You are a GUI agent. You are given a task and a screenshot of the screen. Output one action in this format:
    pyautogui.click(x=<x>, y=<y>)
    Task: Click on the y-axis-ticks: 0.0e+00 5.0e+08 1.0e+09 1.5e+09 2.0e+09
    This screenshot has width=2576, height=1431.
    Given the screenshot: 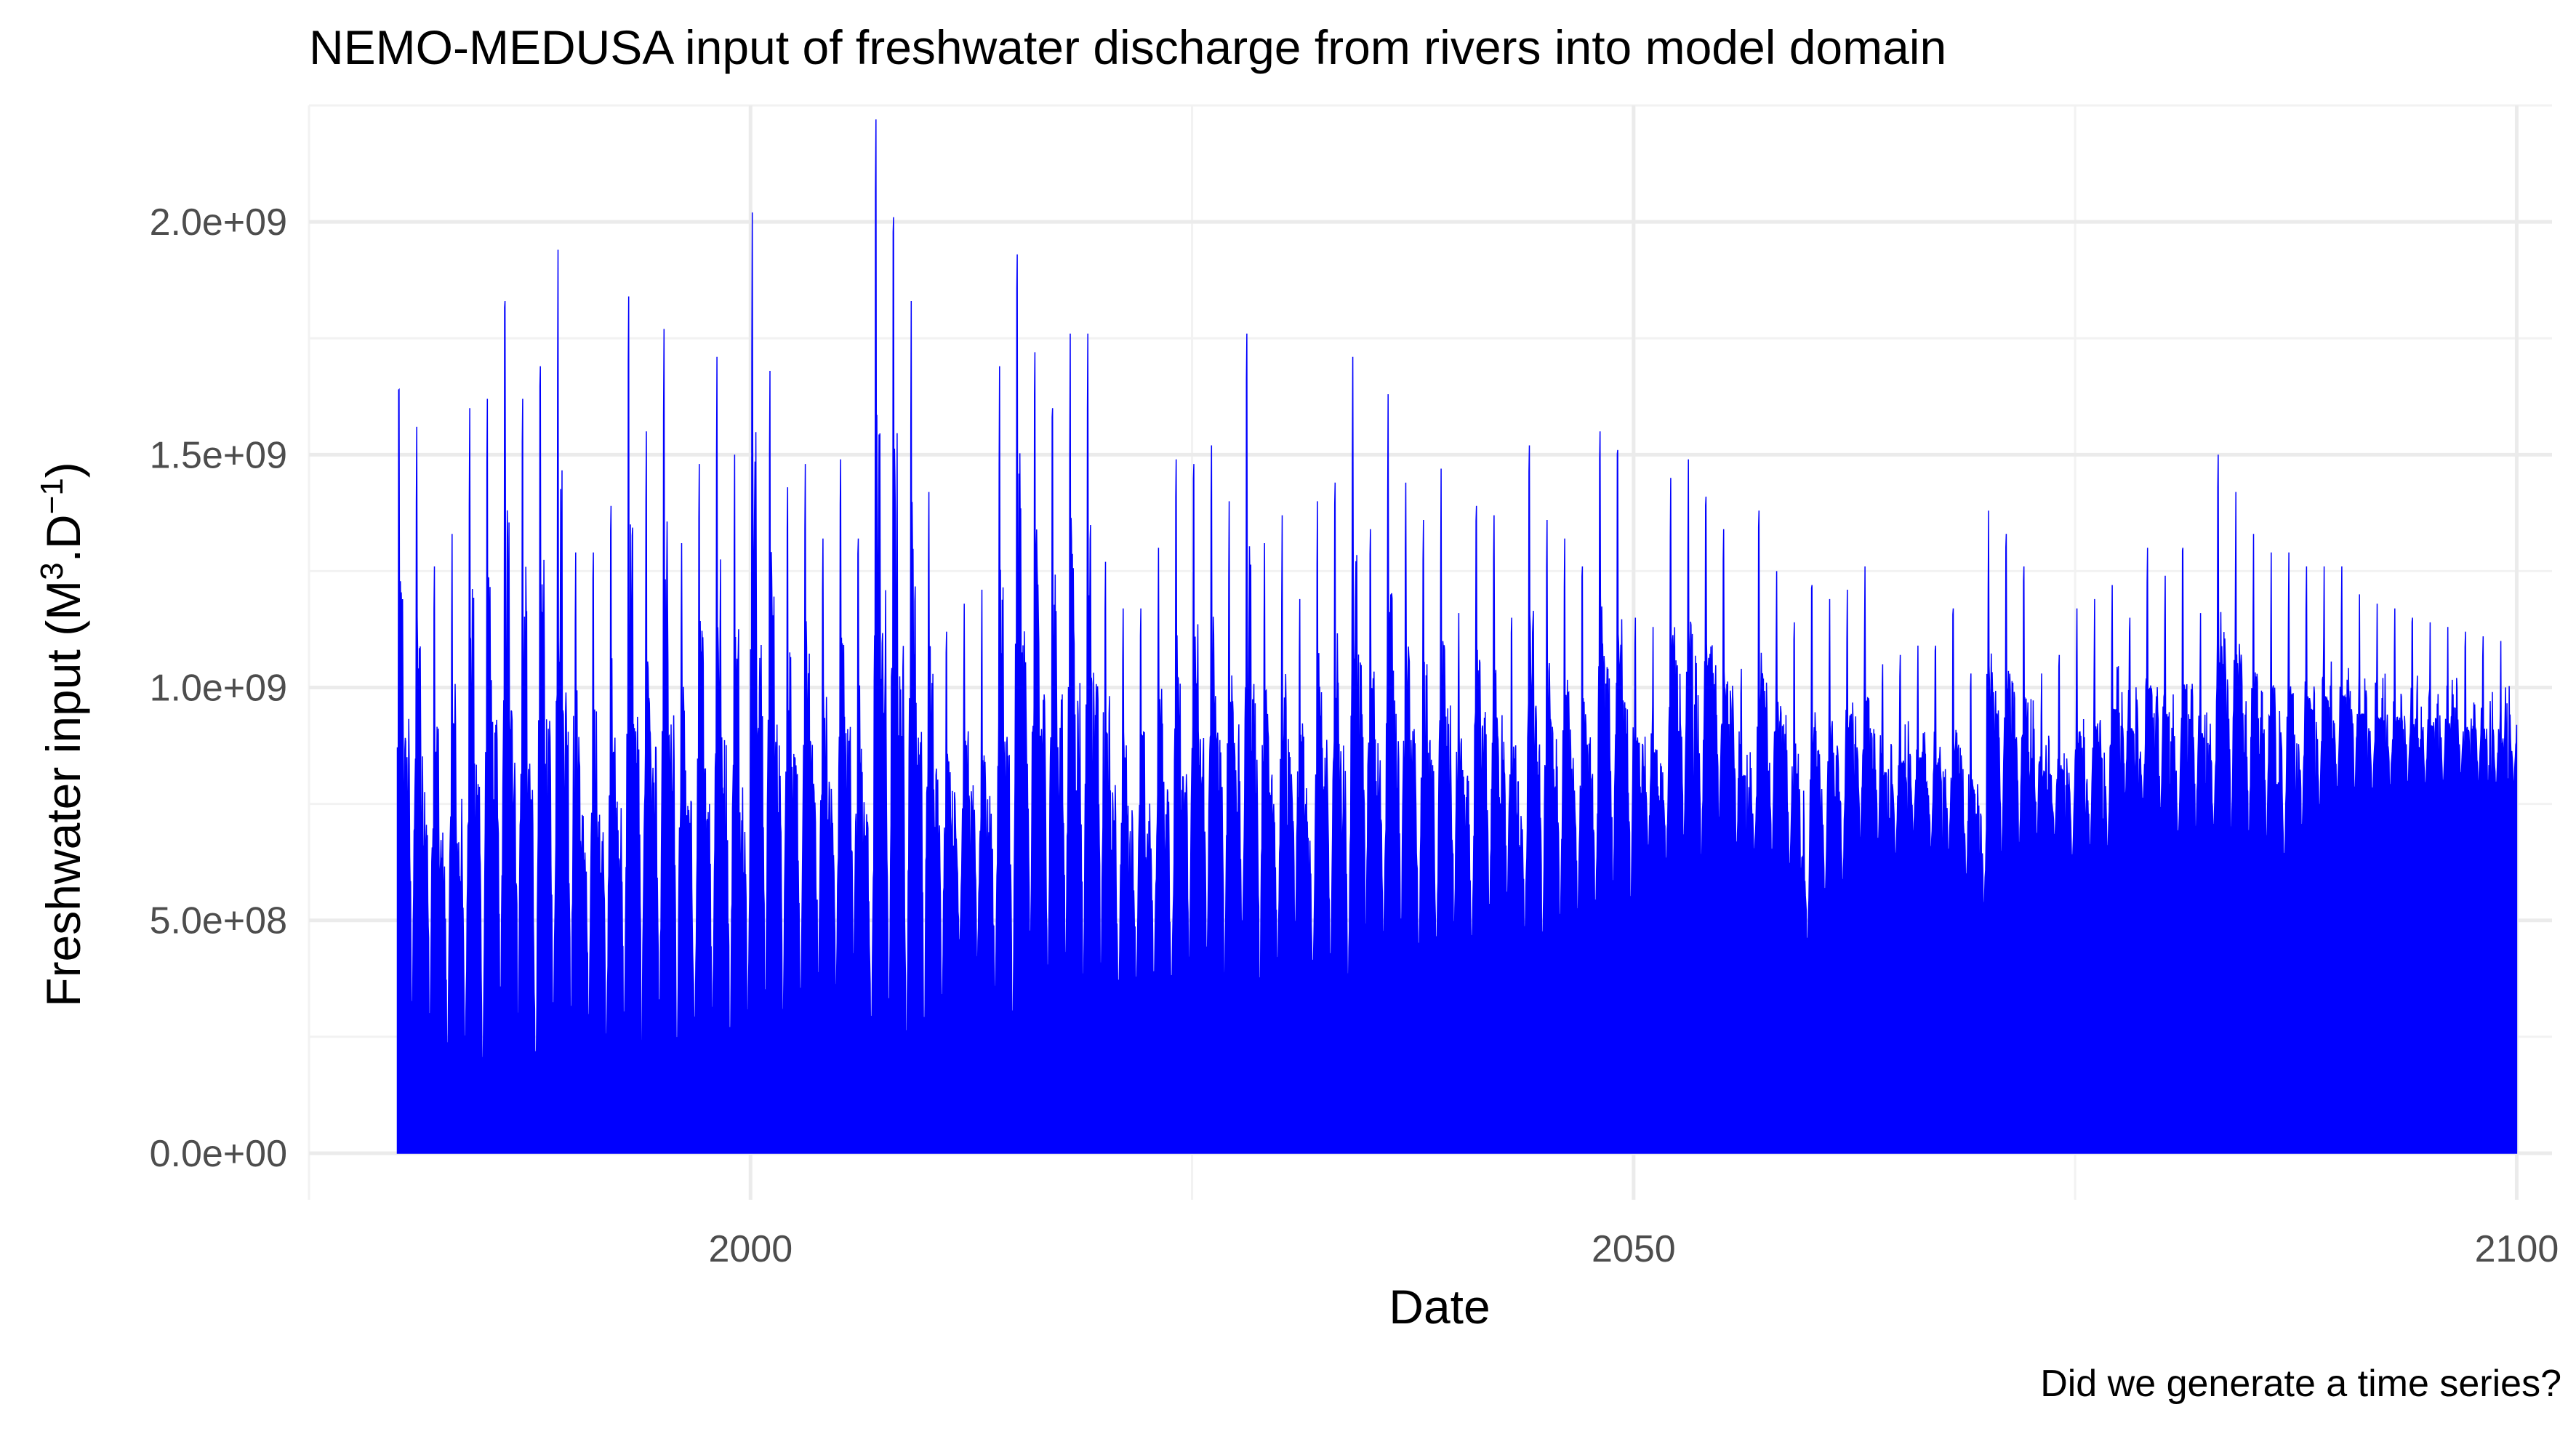 What is the action you would take?
    pyautogui.click(x=218, y=688)
    